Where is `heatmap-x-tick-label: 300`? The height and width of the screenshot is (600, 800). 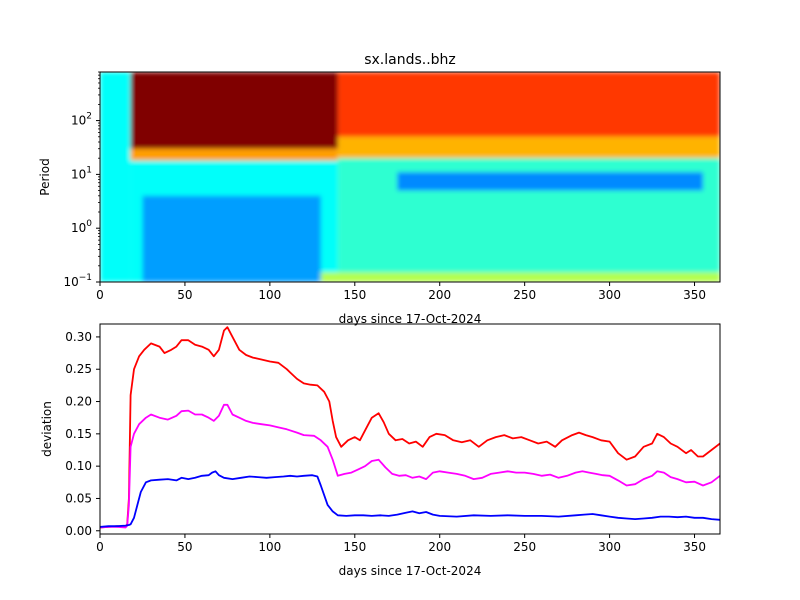
heatmap-x-tick-label: 300 is located at coordinates (609, 295).